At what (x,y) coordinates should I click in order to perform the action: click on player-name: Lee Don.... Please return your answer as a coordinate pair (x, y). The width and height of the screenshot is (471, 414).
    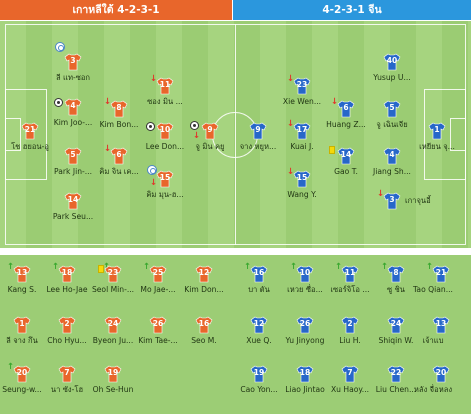
    Looking at the image, I should click on (165, 146).